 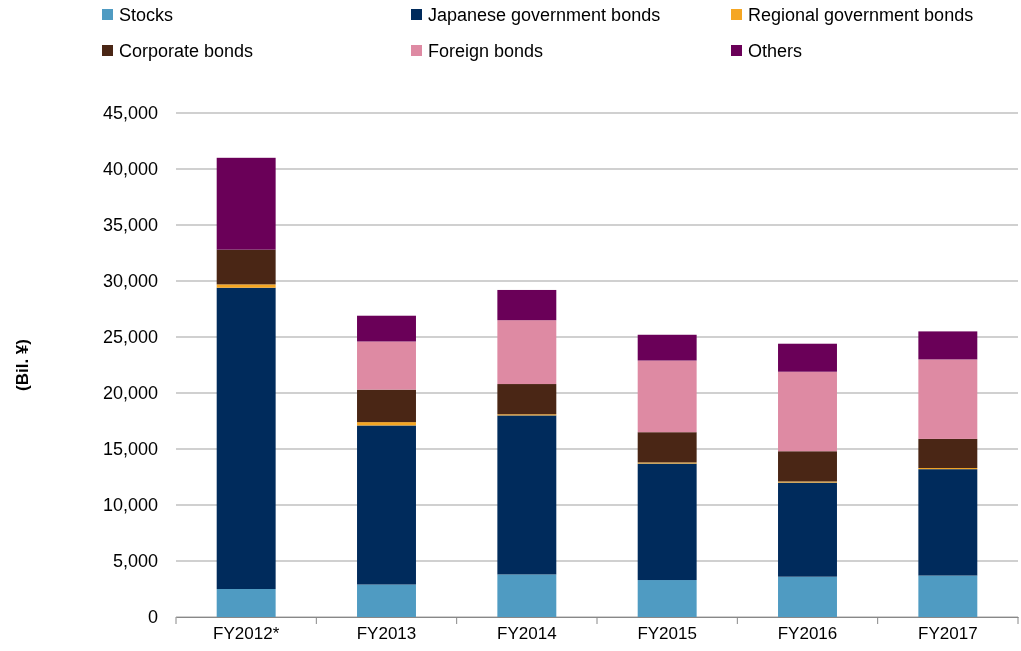 What do you see at coordinates (152, 617) in the screenshot?
I see `y-tick-label: 0` at bounding box center [152, 617].